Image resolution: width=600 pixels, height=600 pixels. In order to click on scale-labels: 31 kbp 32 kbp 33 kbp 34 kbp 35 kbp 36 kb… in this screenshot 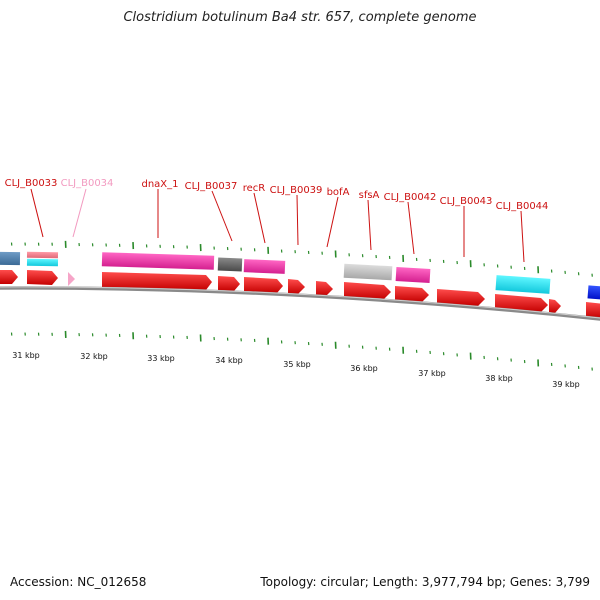, I will do `click(296, 370)`.